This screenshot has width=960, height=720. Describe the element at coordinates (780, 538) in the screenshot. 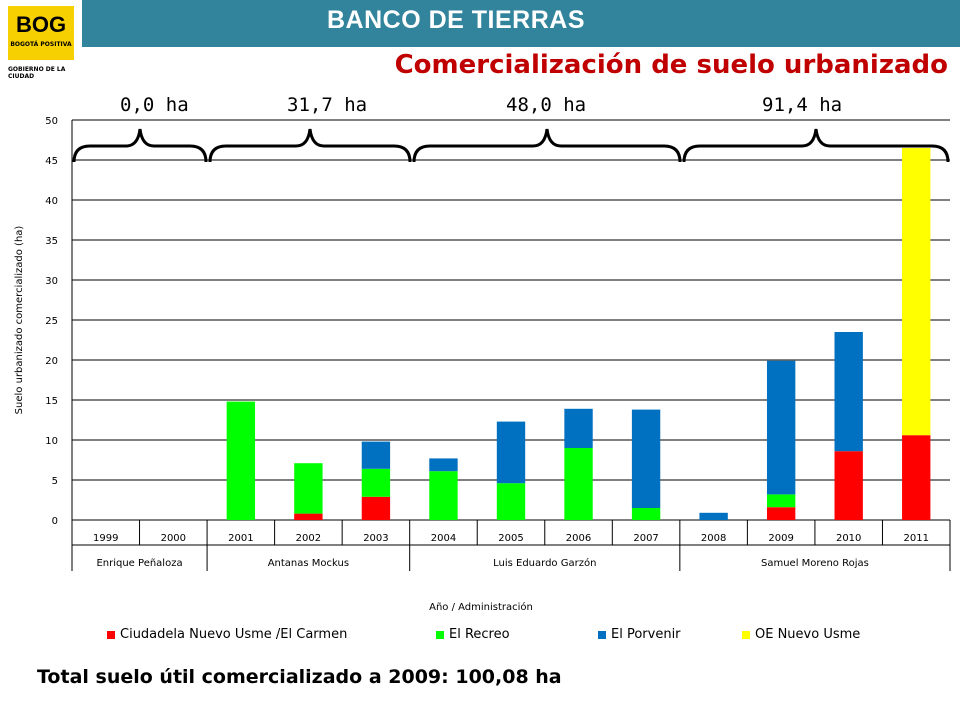

I see `x-tick-label: 2009` at that location.